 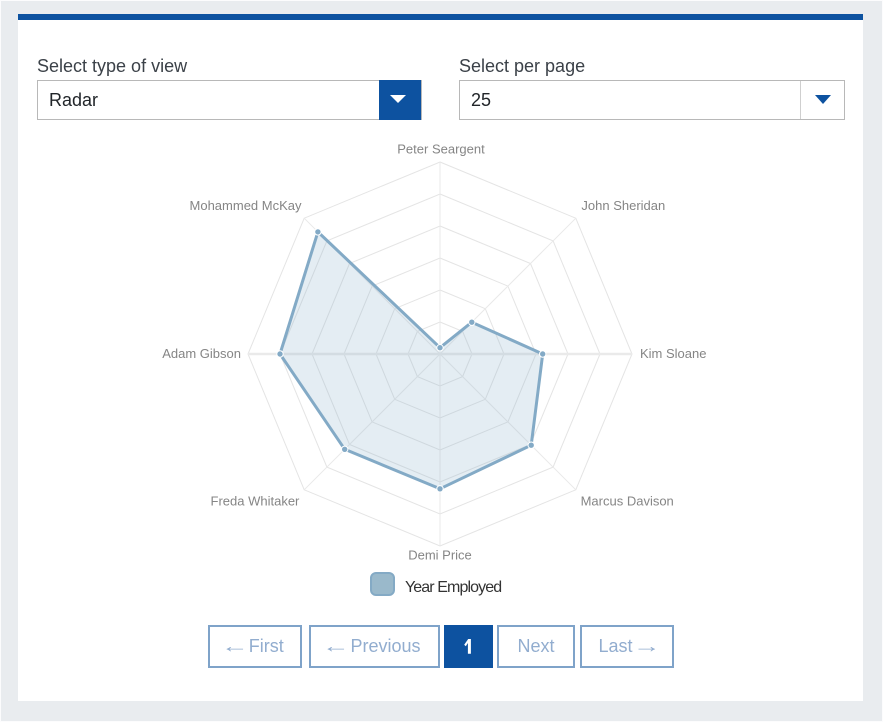 What do you see at coordinates (623, 205) in the screenshot?
I see `svg-text: John Sheridan` at bounding box center [623, 205].